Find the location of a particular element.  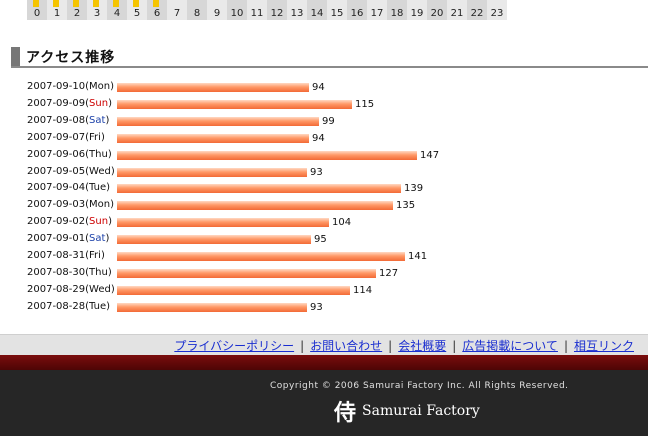

date-label: 2007-09-09(Sun) is located at coordinates (69, 103).